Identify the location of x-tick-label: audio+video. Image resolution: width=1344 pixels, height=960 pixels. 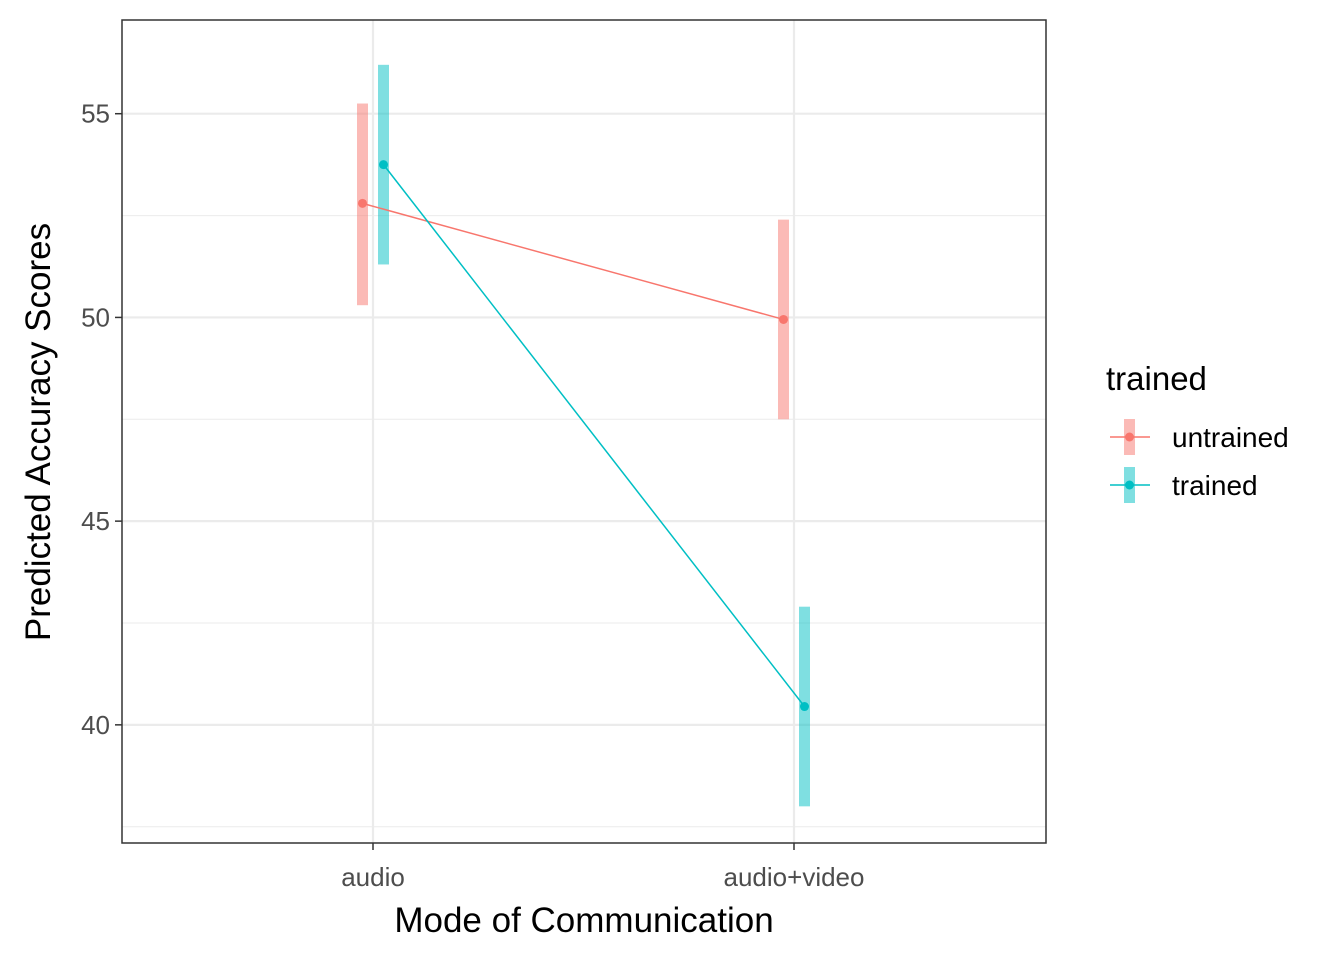
(794, 877).